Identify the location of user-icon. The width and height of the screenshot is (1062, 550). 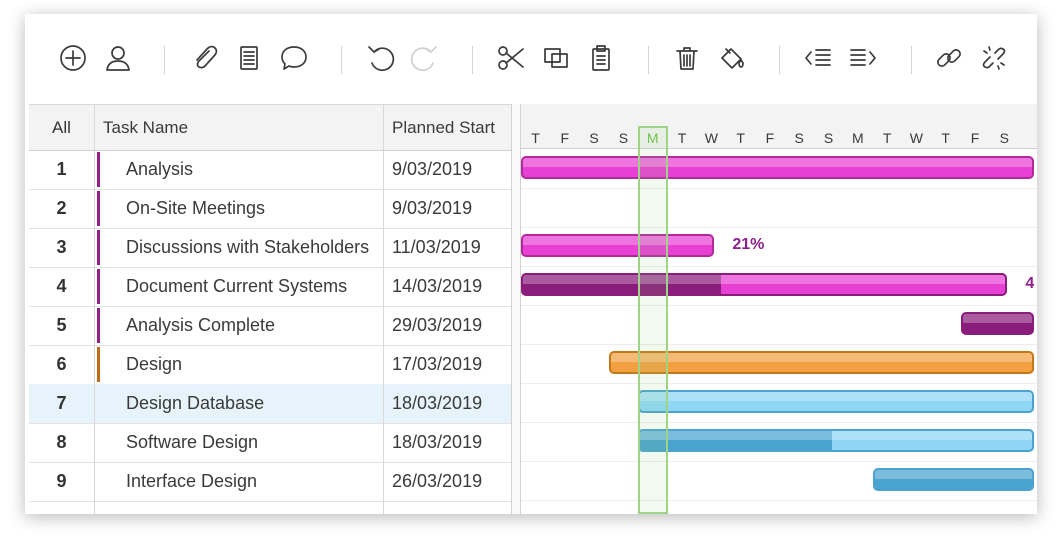
(118, 58).